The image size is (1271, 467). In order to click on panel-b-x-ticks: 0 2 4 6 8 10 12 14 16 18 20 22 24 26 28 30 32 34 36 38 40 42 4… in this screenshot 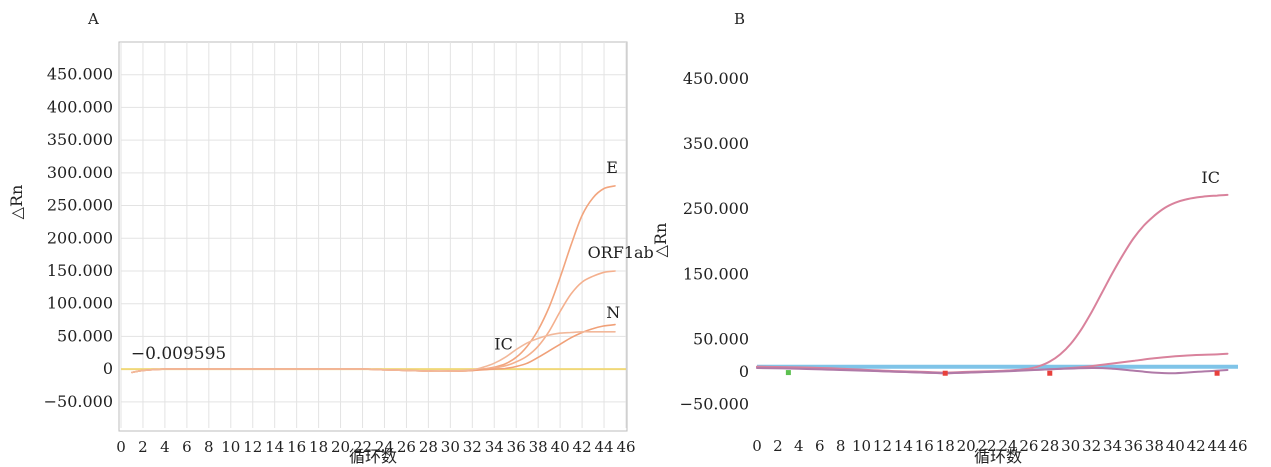, I will do `click(999, 446)`.